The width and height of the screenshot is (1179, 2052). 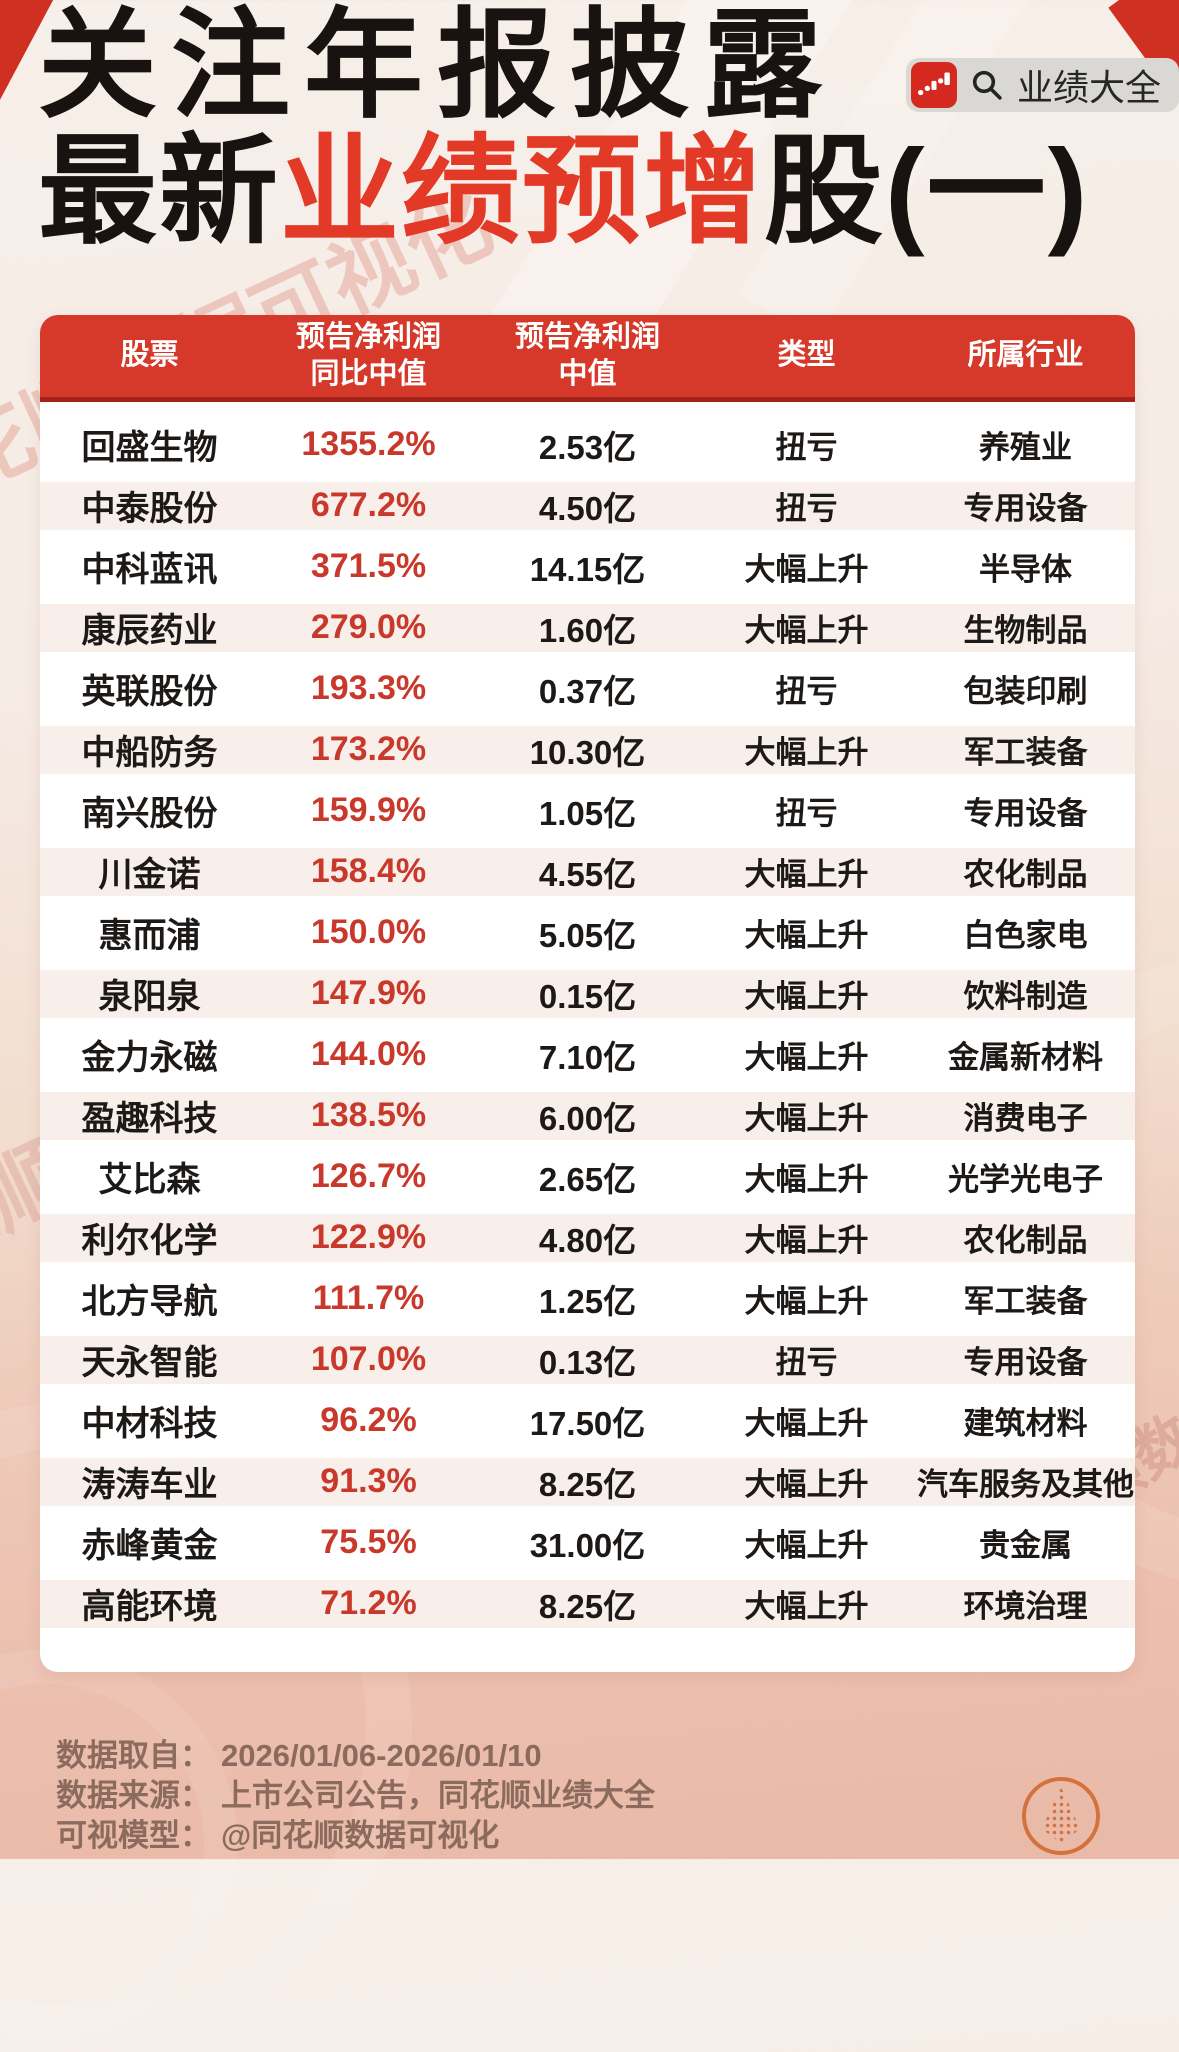 I want to click on ths-logo-triangle-icon, so click(x=1061, y=1815).